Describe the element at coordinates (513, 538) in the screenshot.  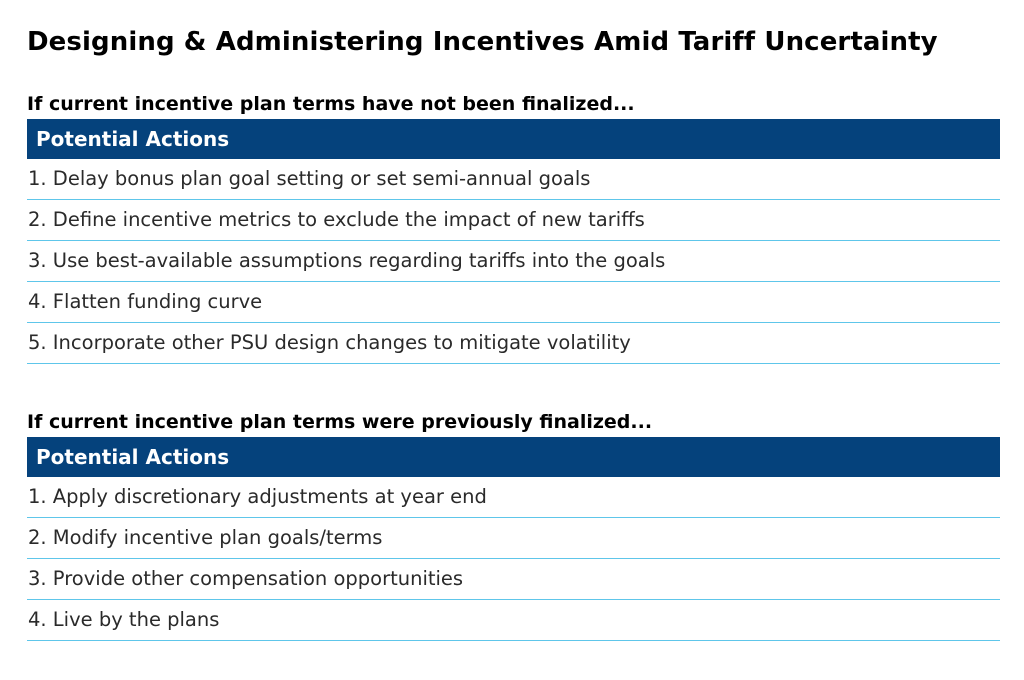
I see `action-row: 2. Modify incentive plan goals/terms` at that location.